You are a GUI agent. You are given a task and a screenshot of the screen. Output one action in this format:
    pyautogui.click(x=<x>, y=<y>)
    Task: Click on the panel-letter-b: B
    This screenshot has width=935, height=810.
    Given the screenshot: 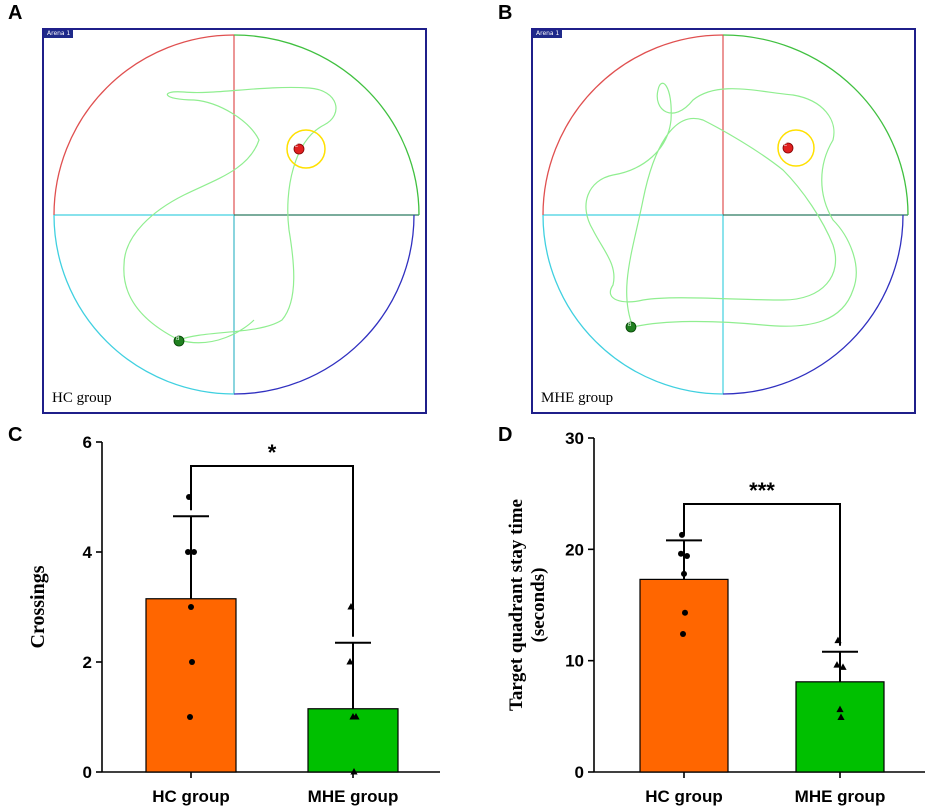 What is the action you would take?
    pyautogui.click(x=505, y=13)
    